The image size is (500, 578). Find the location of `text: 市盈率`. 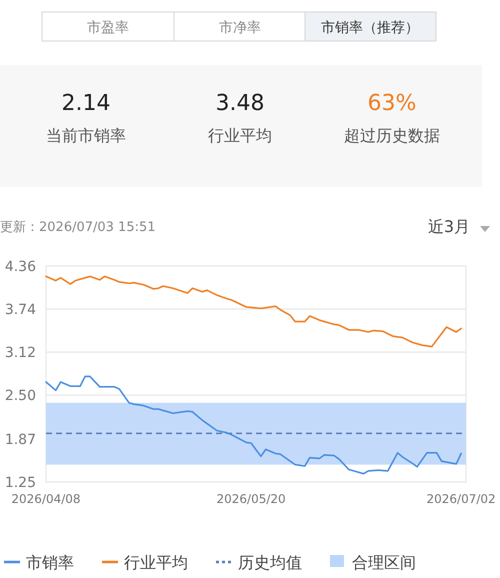

text: 市盈率 is located at coordinates (108, 28).